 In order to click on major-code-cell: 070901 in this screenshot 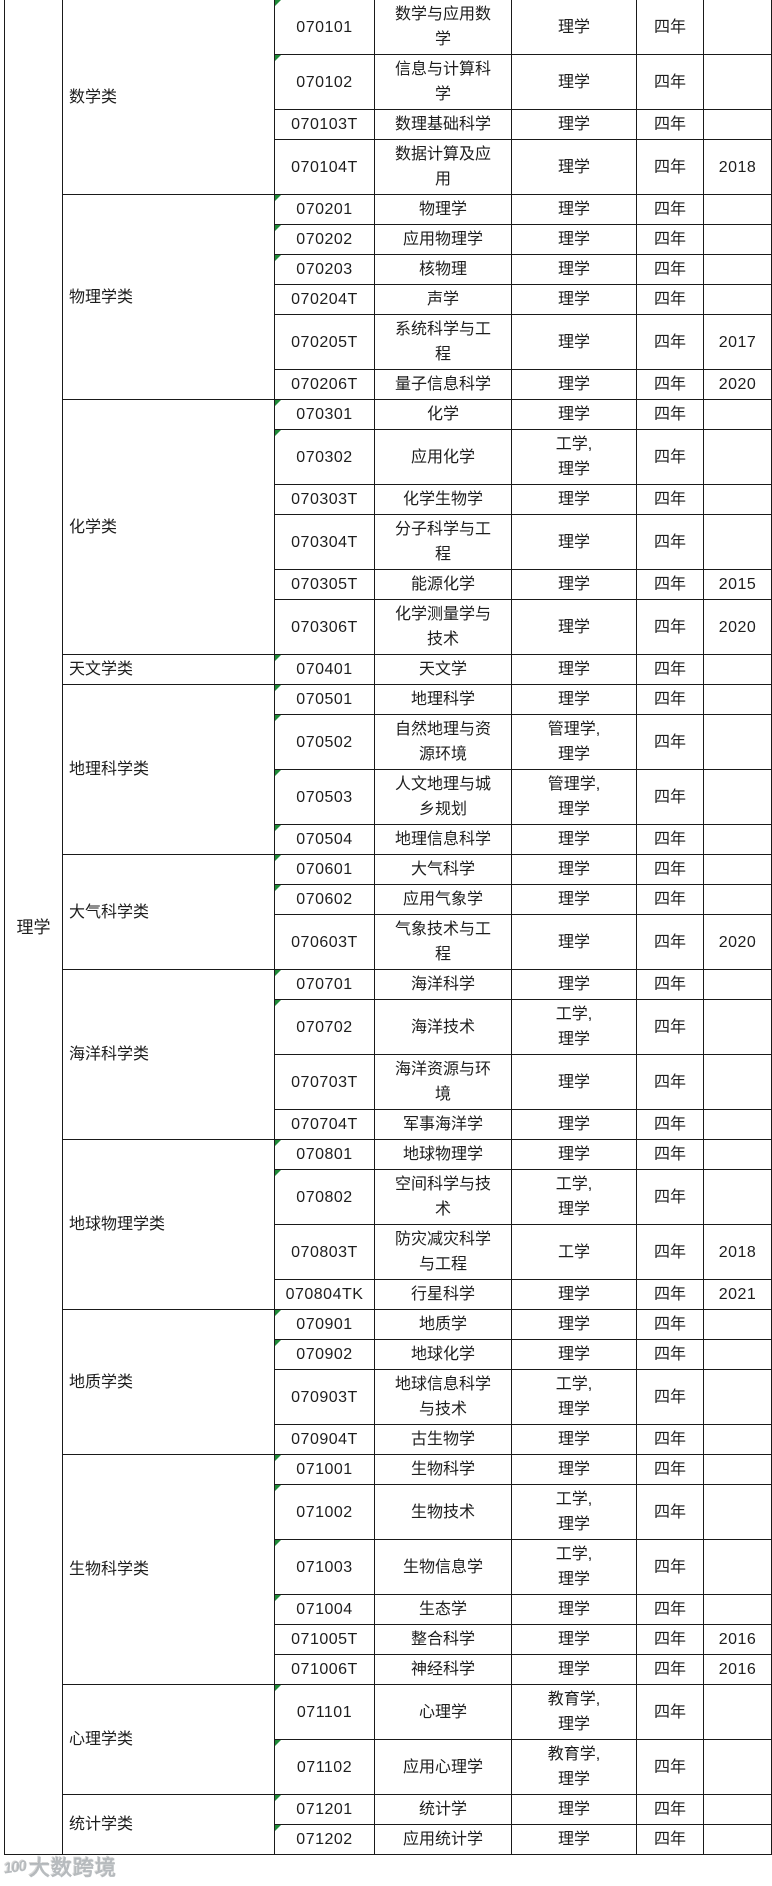, I will do `click(324, 1324)`.